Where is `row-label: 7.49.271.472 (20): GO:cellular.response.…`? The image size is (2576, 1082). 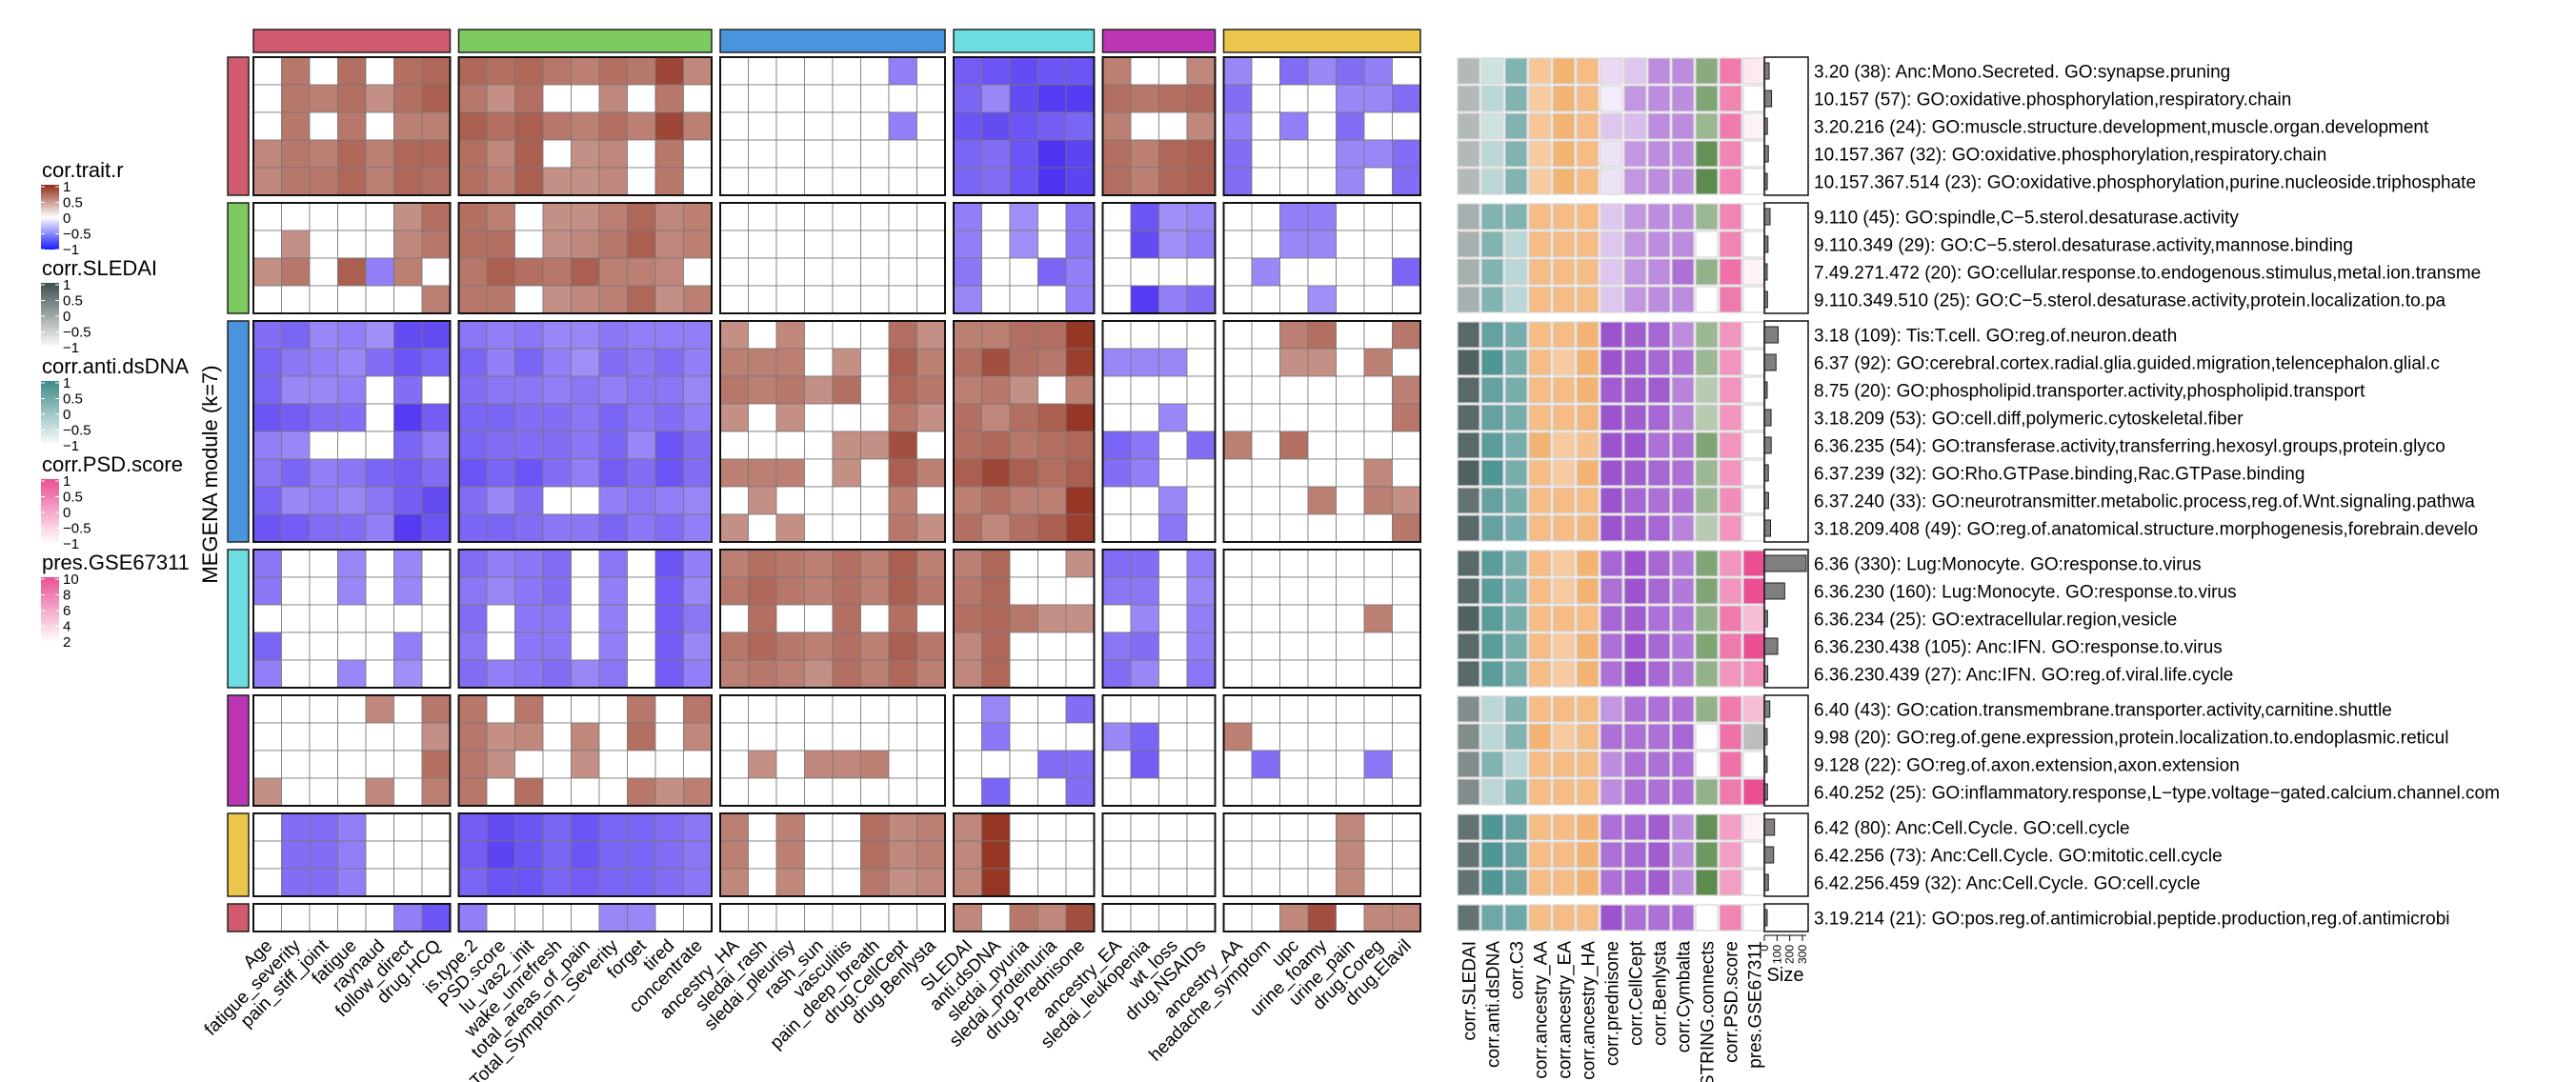 row-label: 7.49.271.472 (20): GO:cellular.response.… is located at coordinates (2148, 274).